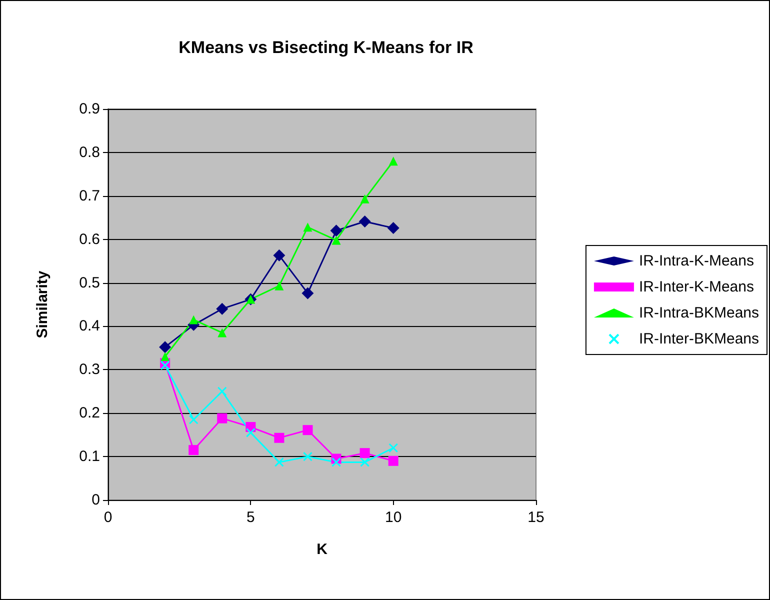 This screenshot has height=600, width=770. I want to click on legend-label: IR-Inter-K-Means, so click(696, 287).